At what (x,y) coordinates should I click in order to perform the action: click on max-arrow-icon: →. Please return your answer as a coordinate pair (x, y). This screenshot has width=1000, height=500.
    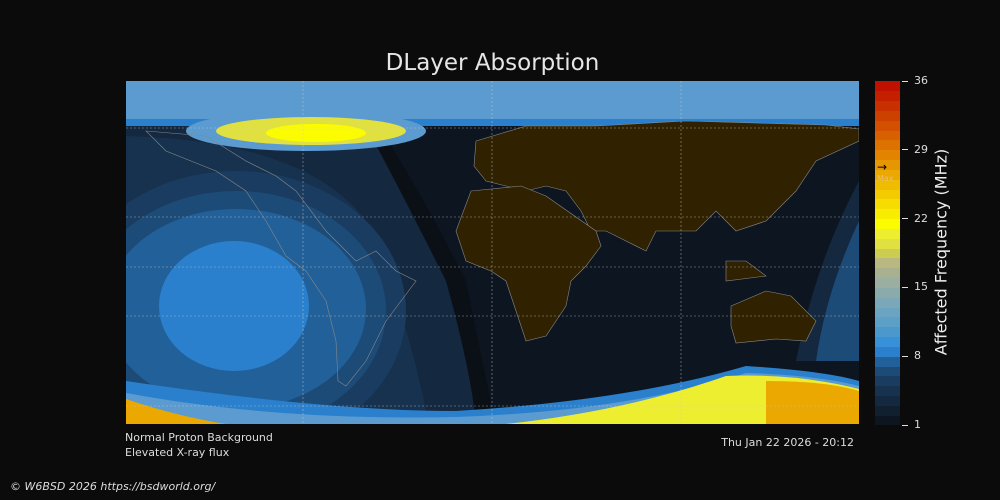
    Looking at the image, I should click on (882, 167).